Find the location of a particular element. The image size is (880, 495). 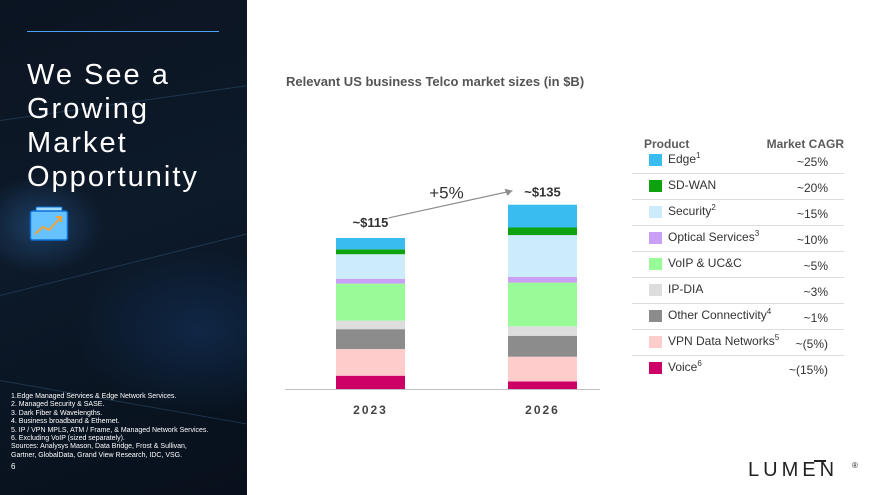

legend-row-edge: Edge1 ~25% is located at coordinates (738, 161).